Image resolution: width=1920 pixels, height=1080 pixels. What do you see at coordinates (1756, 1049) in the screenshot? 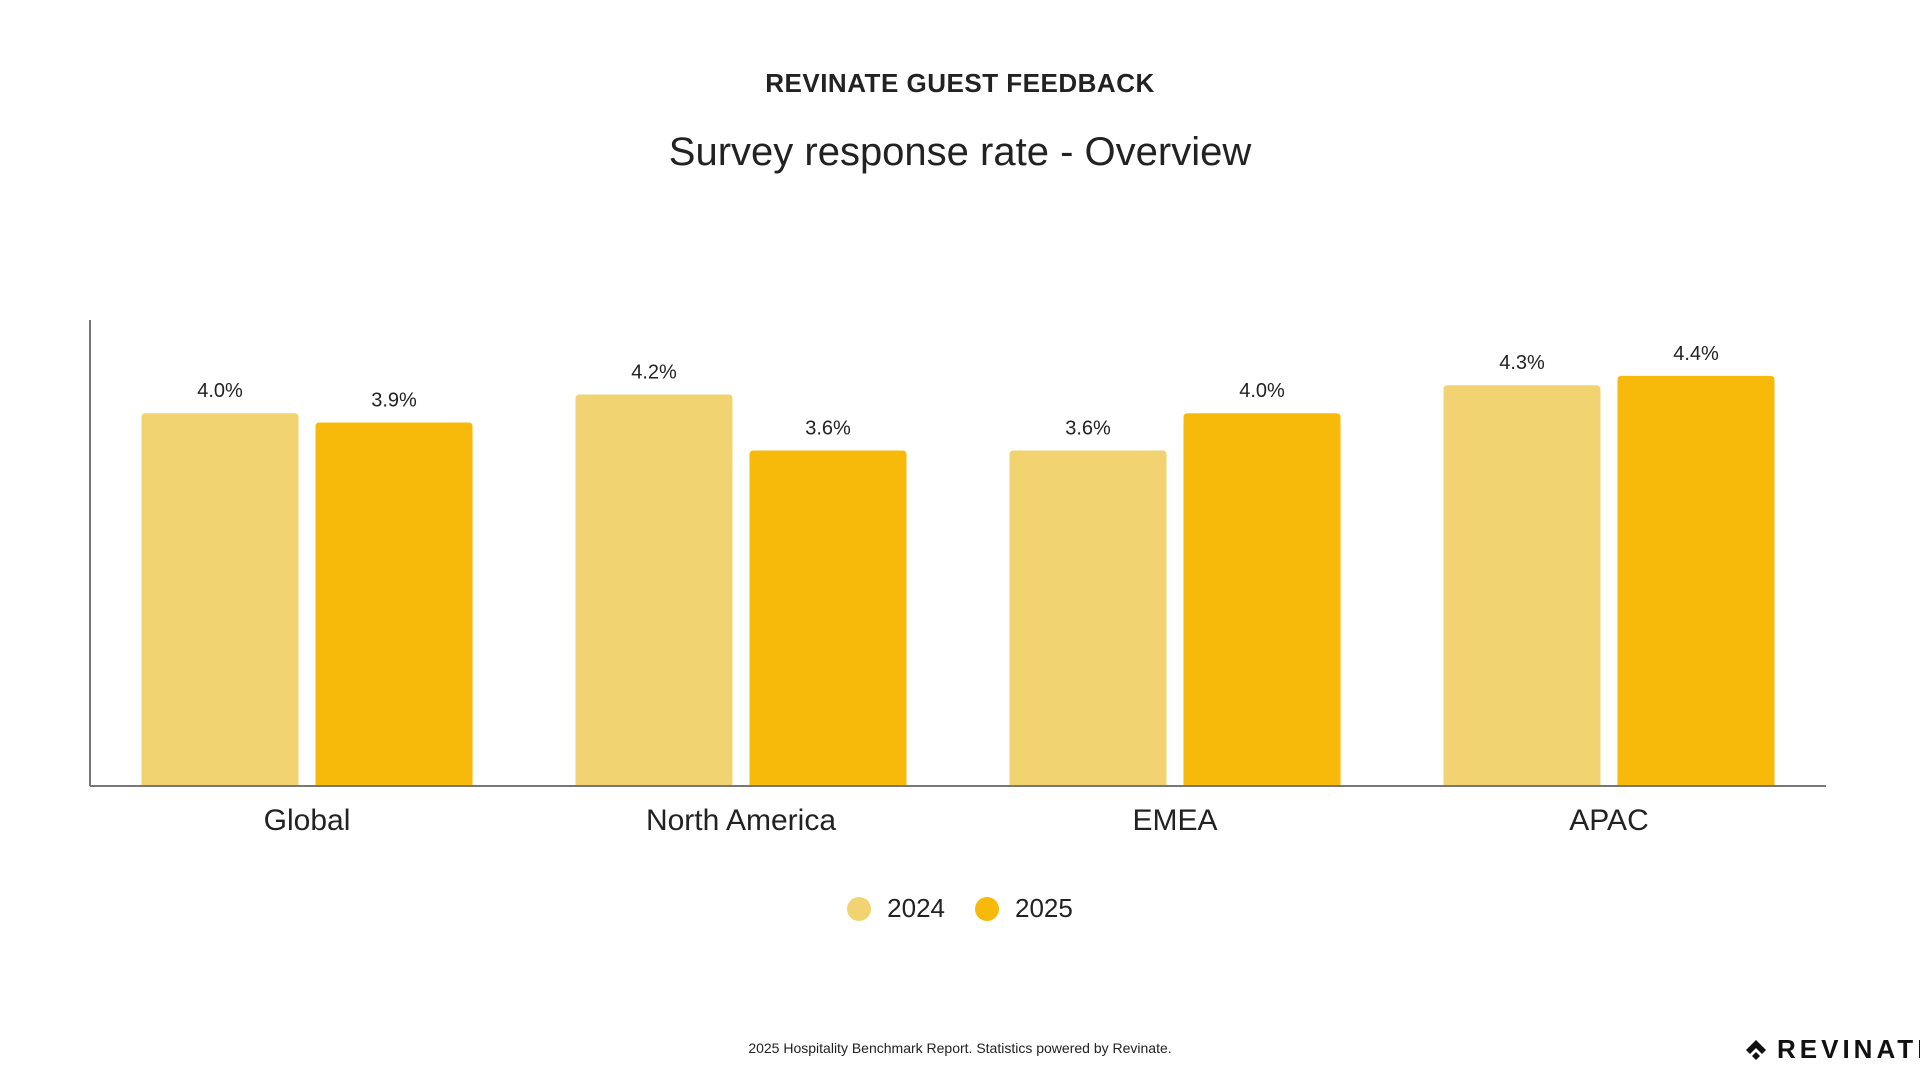
I see `revinate-logo-icon` at bounding box center [1756, 1049].